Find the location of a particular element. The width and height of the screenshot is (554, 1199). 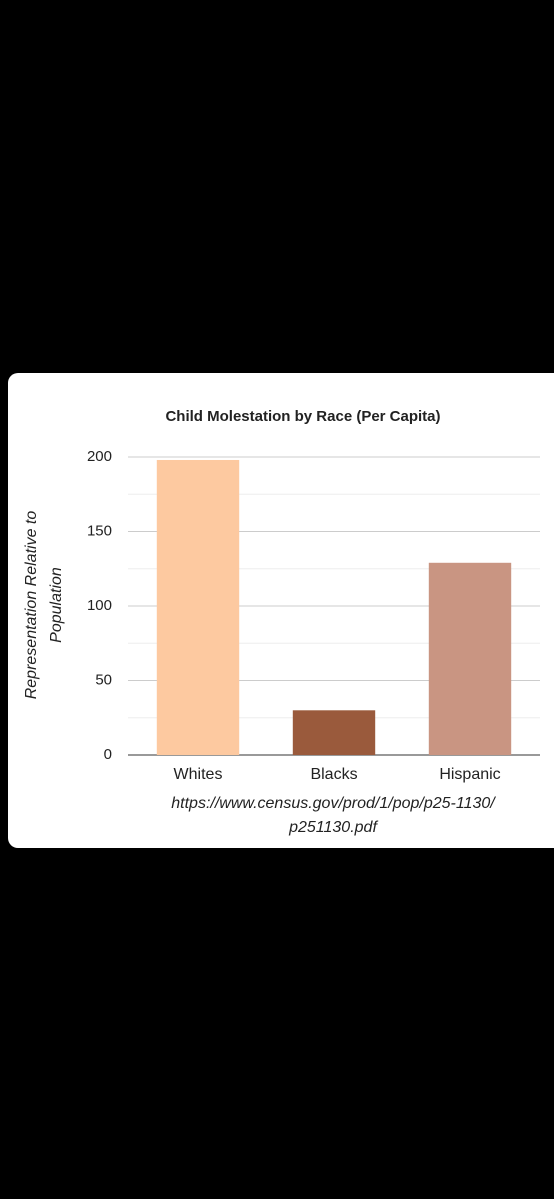

y-tick-label: 0 is located at coordinates (108, 754).